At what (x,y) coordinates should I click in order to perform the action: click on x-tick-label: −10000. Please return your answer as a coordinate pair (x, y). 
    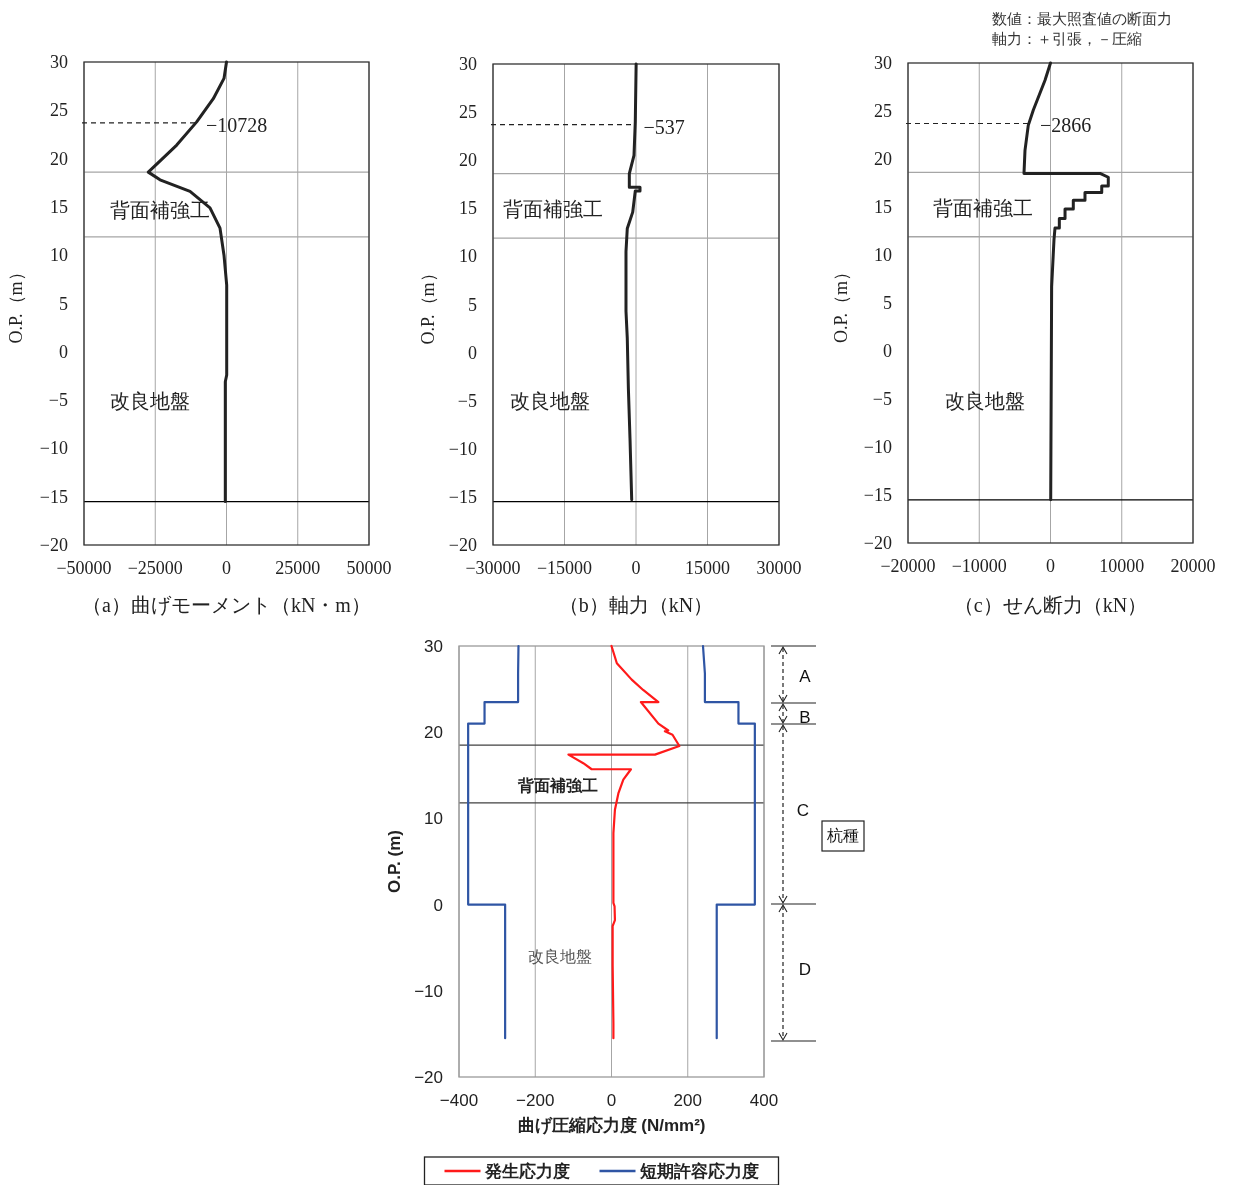
    Looking at the image, I should click on (979, 566).